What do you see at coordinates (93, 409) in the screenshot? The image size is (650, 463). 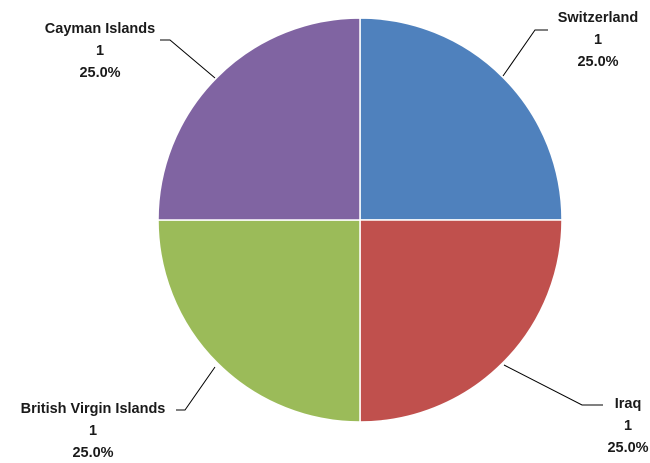 I see `slice-label-name: British Virgin Islands` at bounding box center [93, 409].